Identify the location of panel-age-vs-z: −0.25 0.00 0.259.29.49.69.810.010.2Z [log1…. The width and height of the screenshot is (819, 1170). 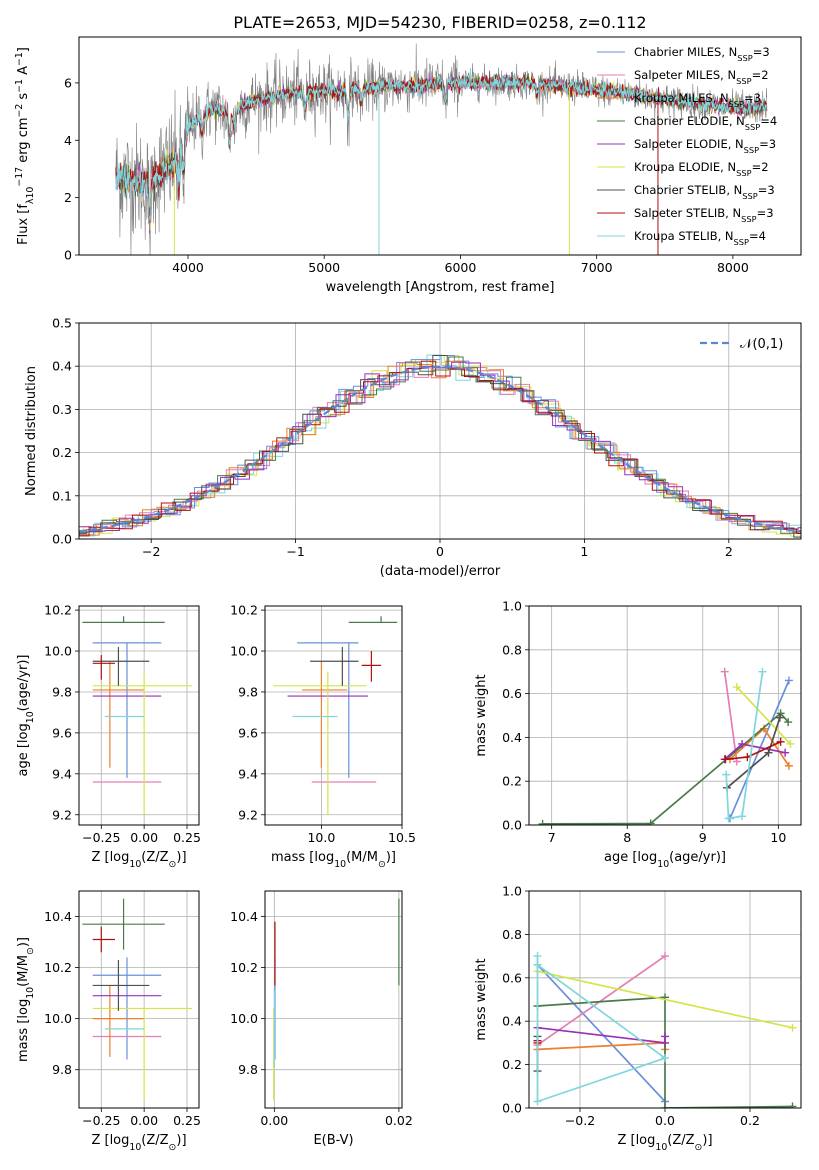
(108, 736).